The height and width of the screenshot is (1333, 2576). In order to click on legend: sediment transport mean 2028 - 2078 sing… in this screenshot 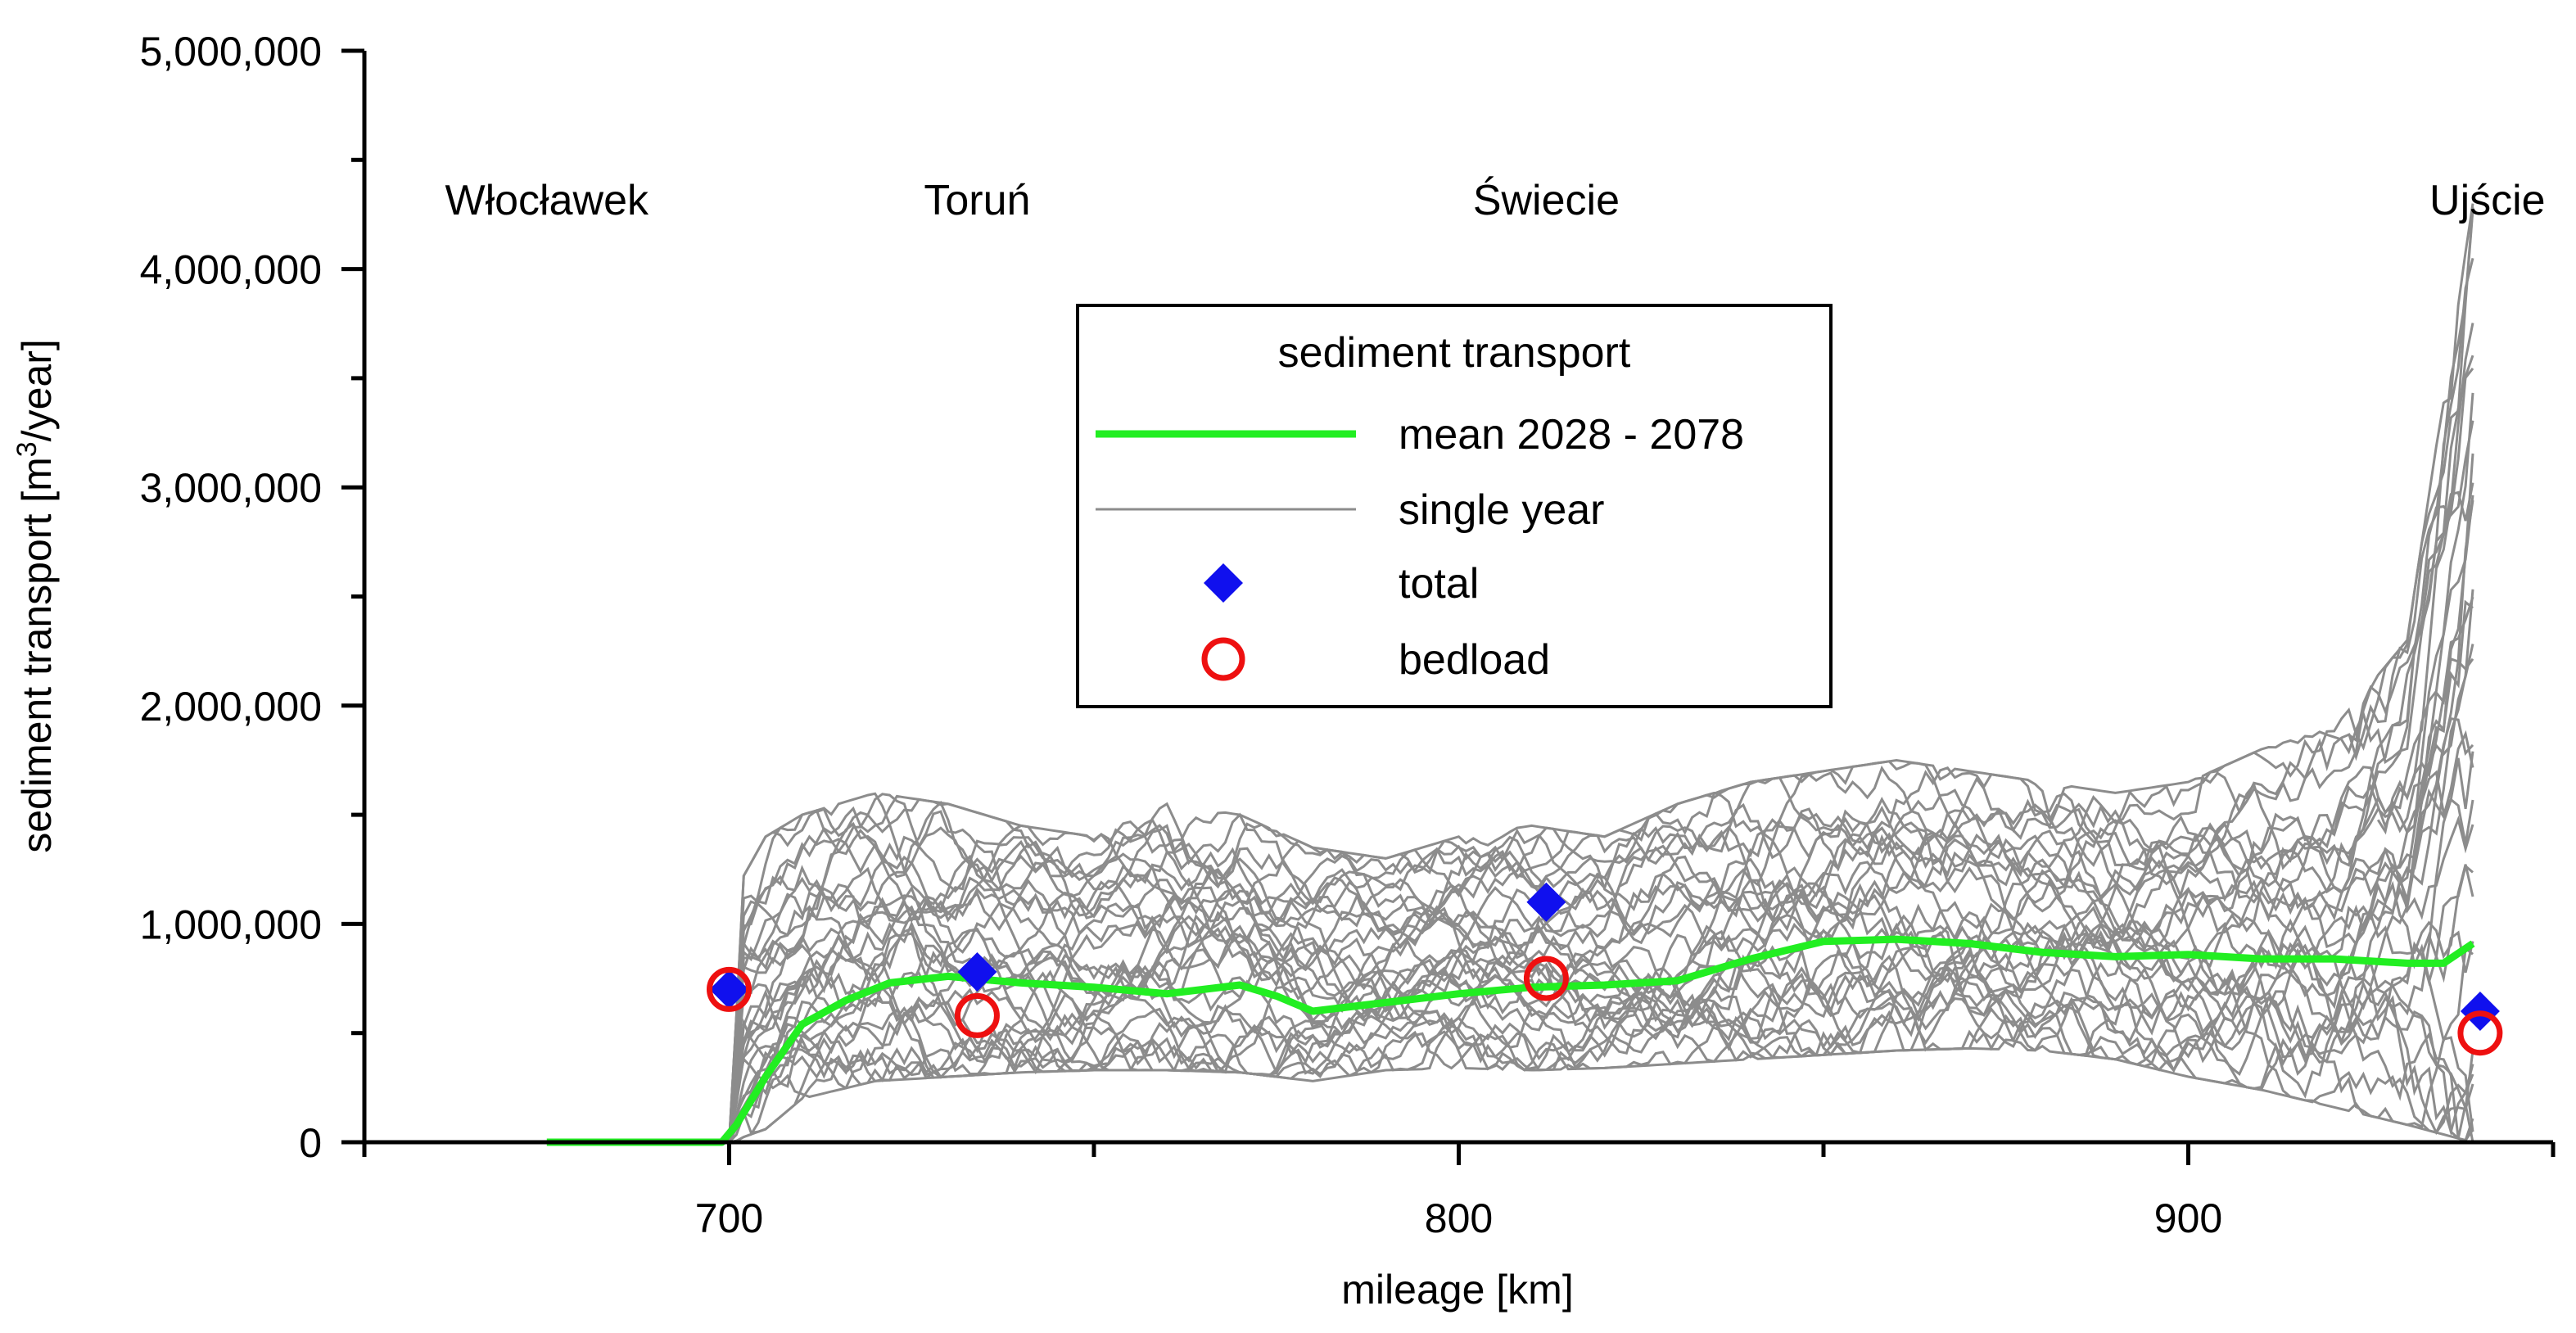, I will do `click(1454, 506)`.